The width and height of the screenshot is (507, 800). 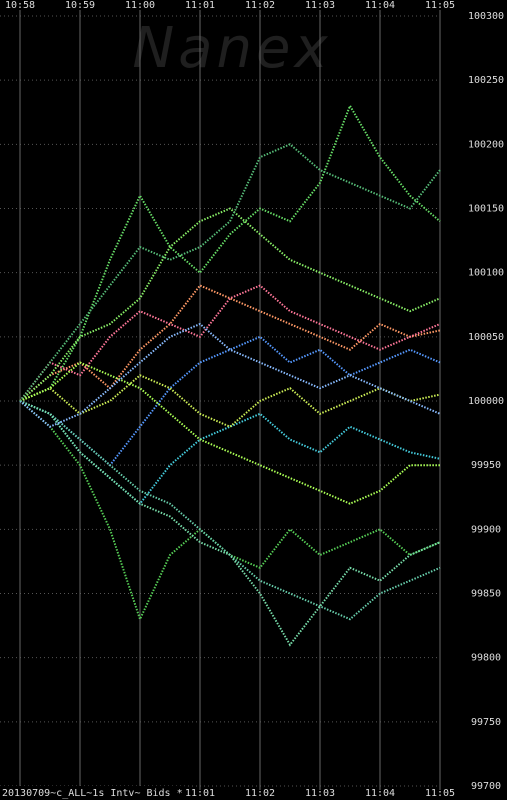 I want to click on footer-background, so click(x=92, y=793).